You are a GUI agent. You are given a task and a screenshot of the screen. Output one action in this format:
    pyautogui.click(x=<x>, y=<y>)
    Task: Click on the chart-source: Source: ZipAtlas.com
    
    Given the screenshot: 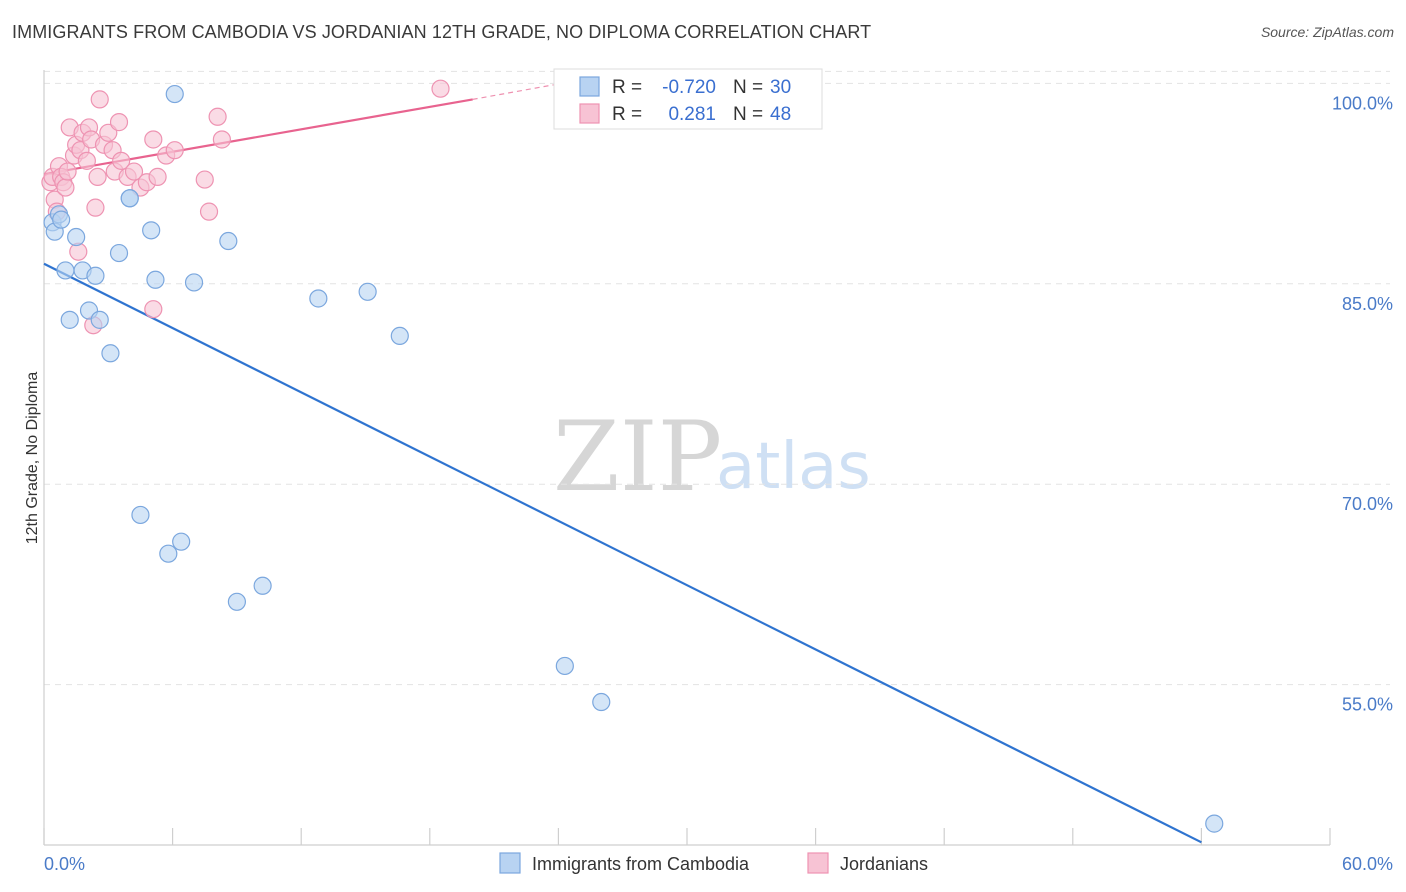 What is the action you would take?
    pyautogui.click(x=1327, y=32)
    